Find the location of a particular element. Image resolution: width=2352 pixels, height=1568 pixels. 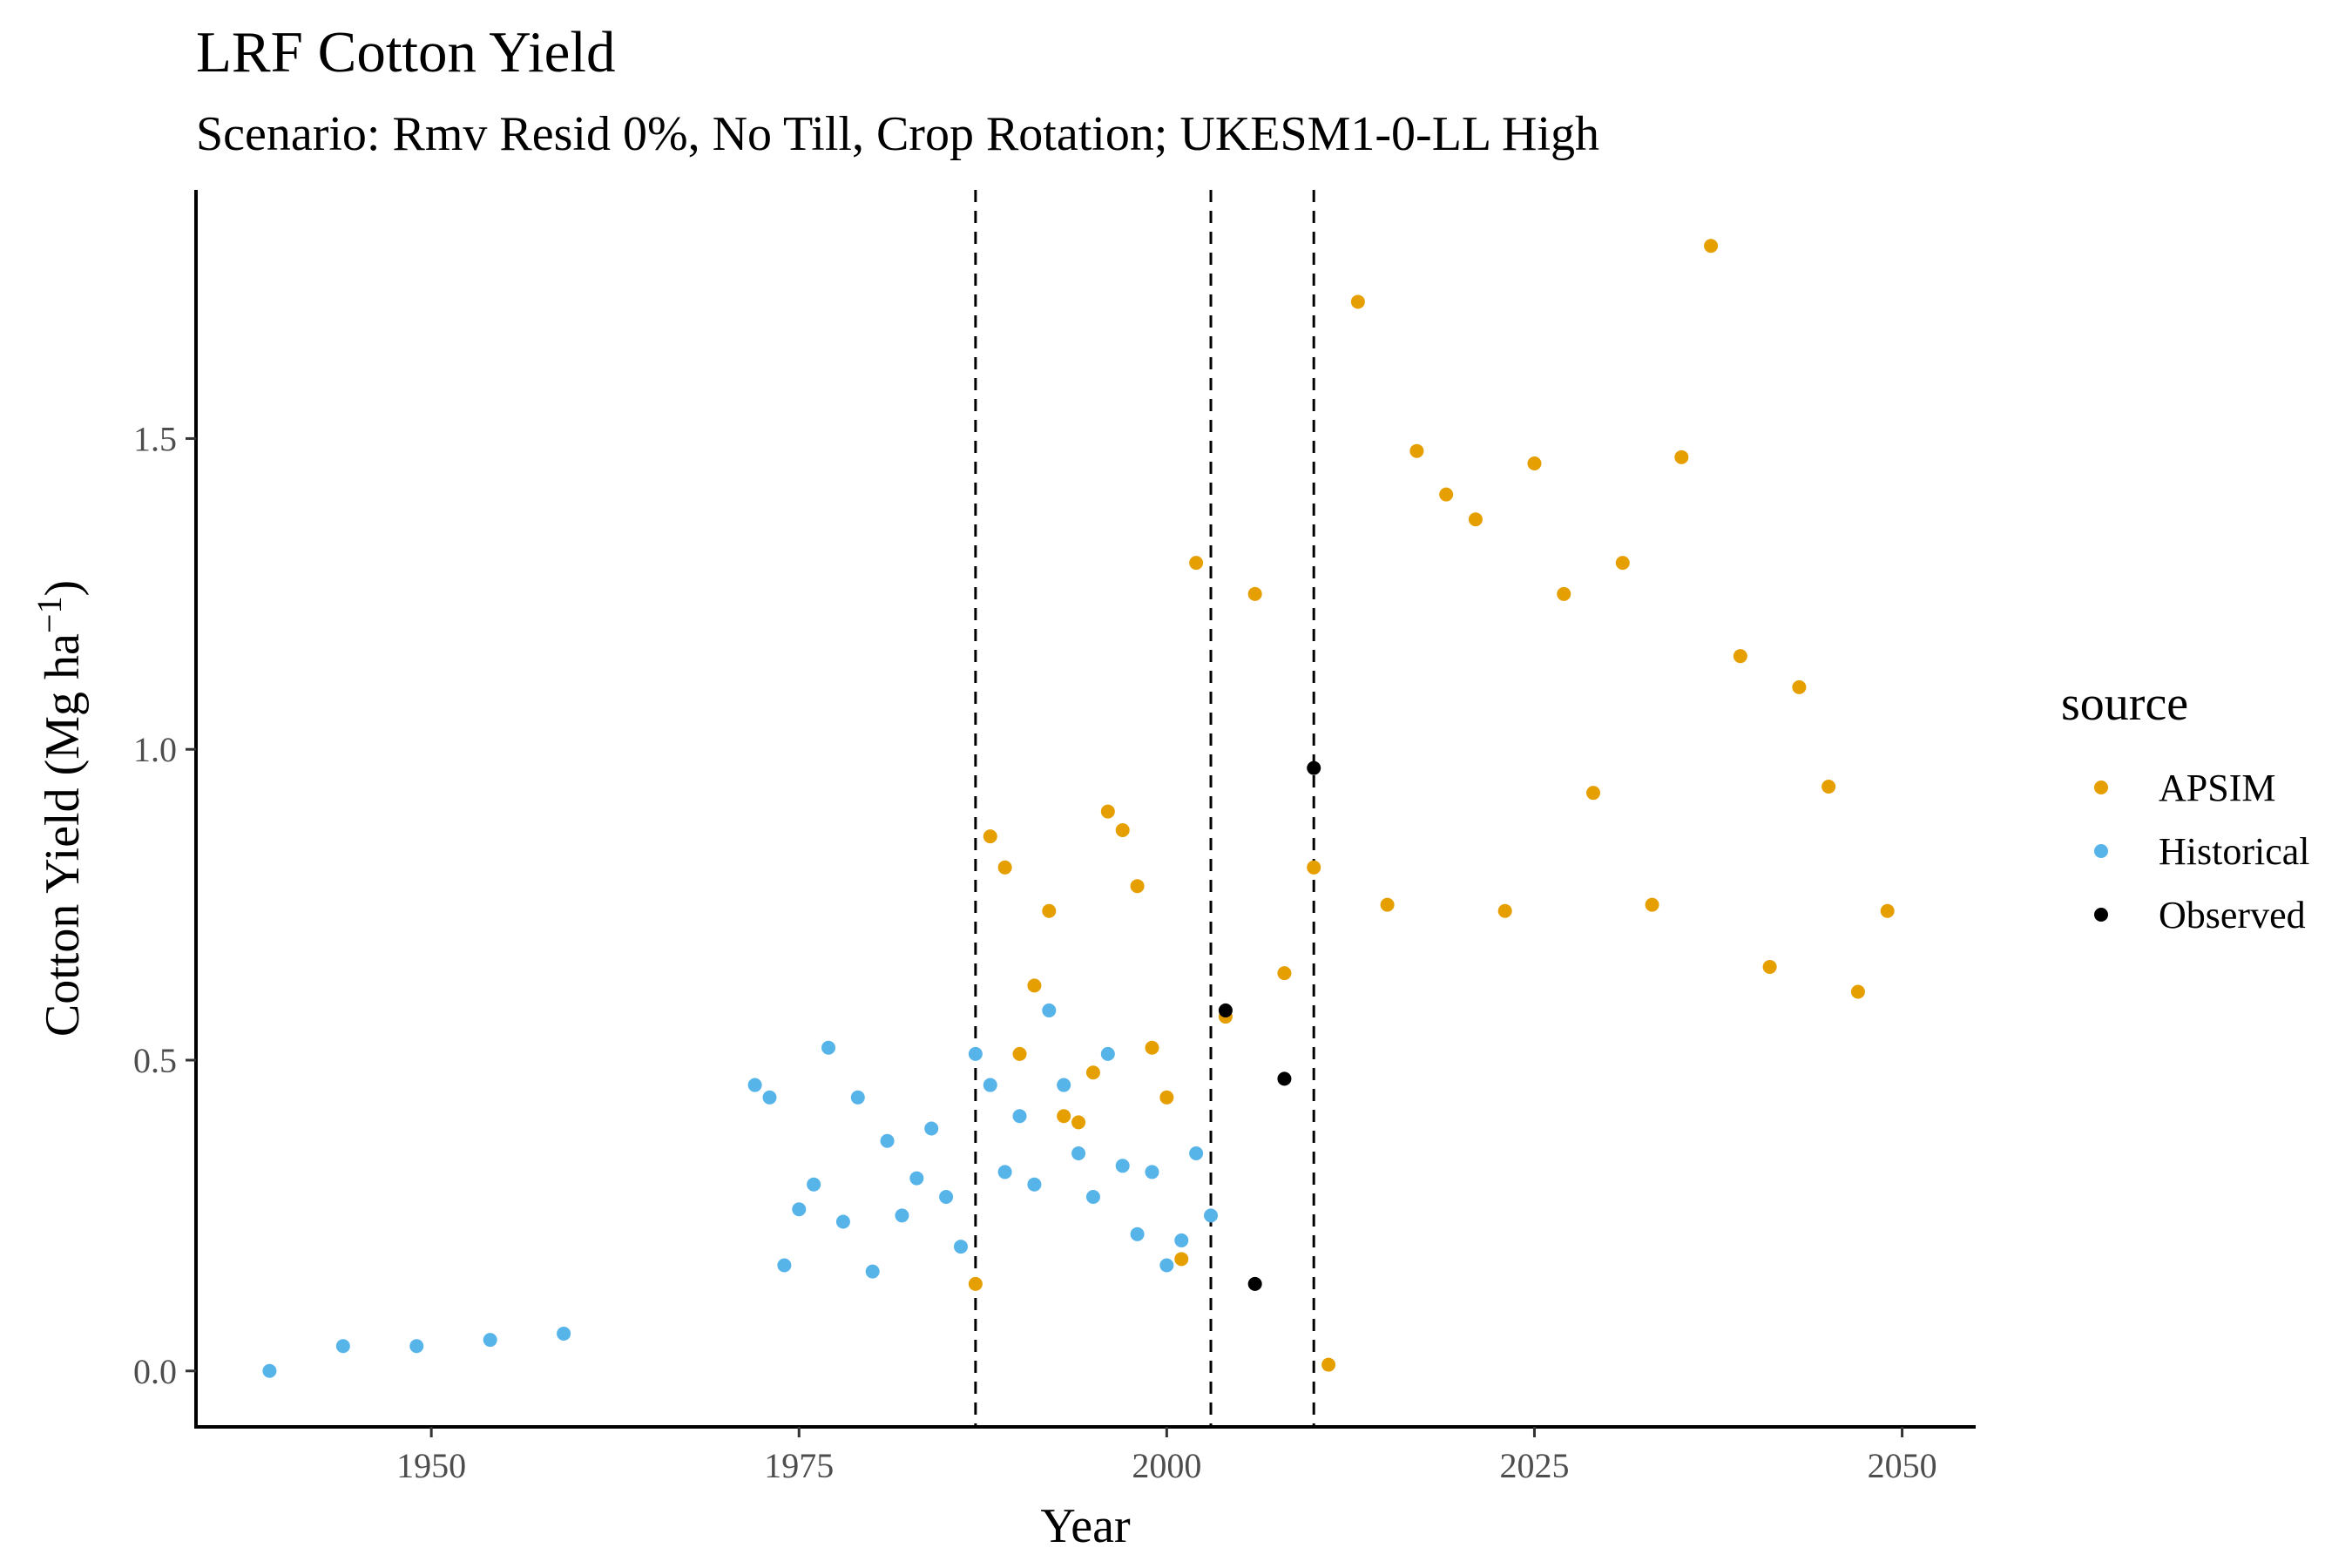

legend-key-apsim is located at coordinates (2101, 787).